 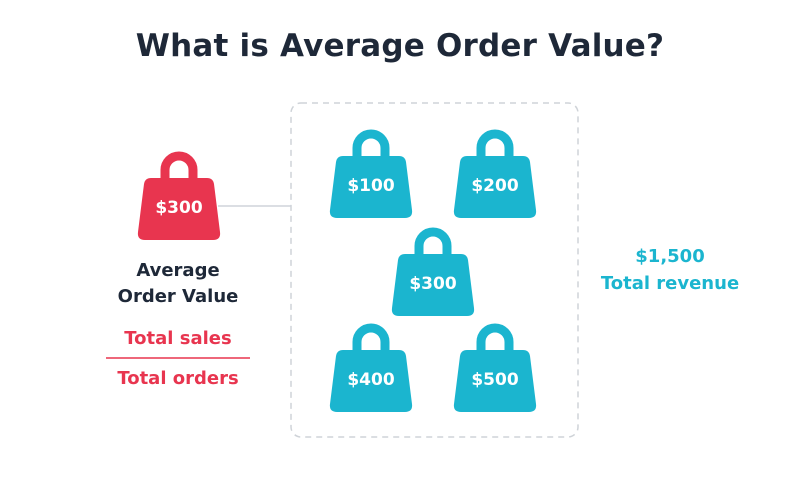 I want to click on average-bag: $300, so click(x=179, y=194).